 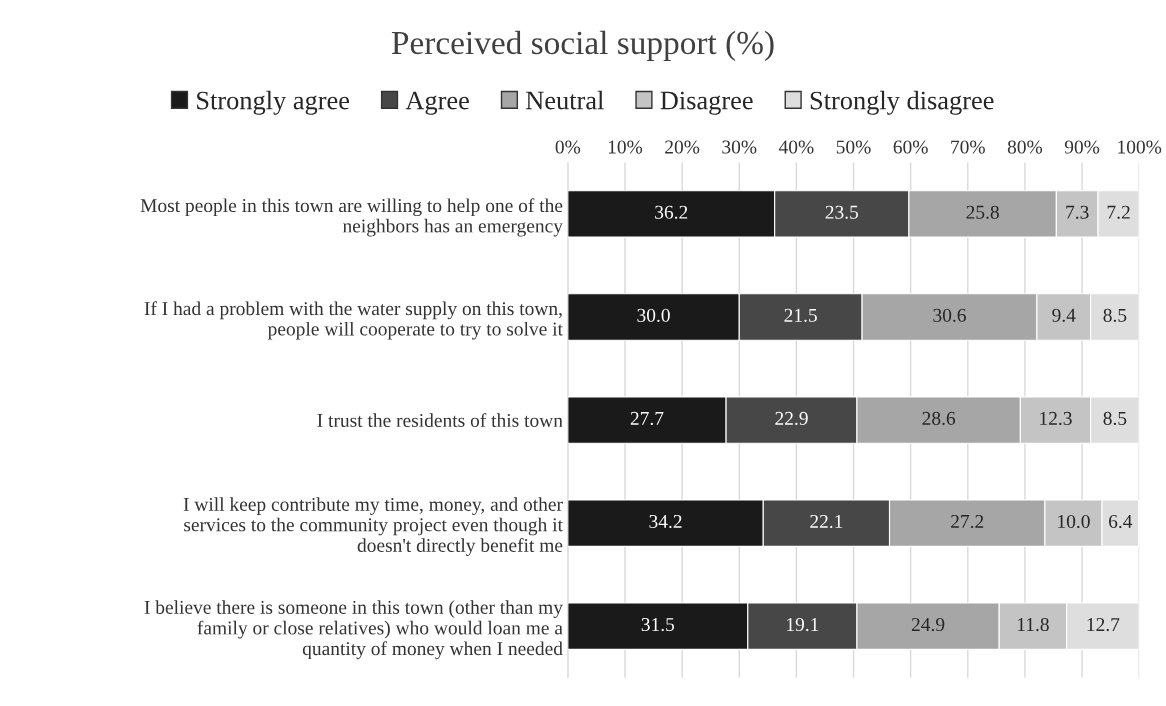 What do you see at coordinates (671, 212) in the screenshot?
I see `data-label: 36.2` at bounding box center [671, 212].